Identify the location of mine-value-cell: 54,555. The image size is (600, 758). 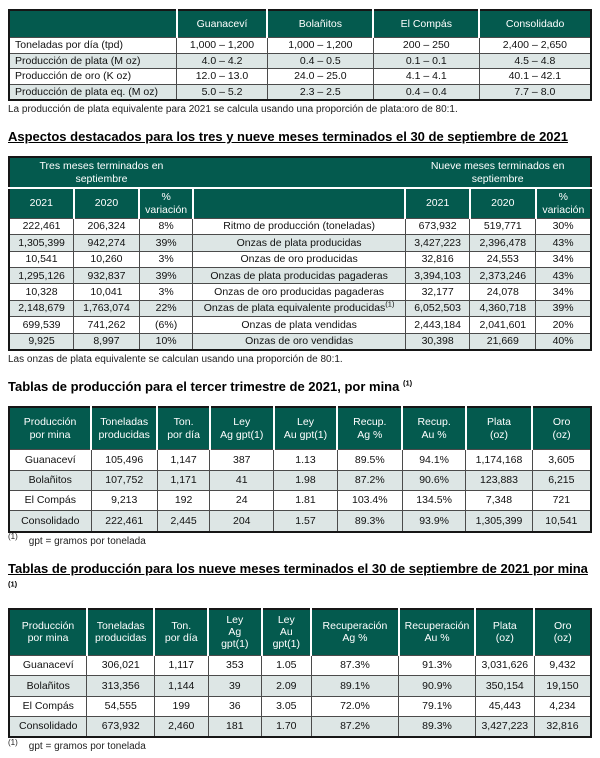
(120, 706).